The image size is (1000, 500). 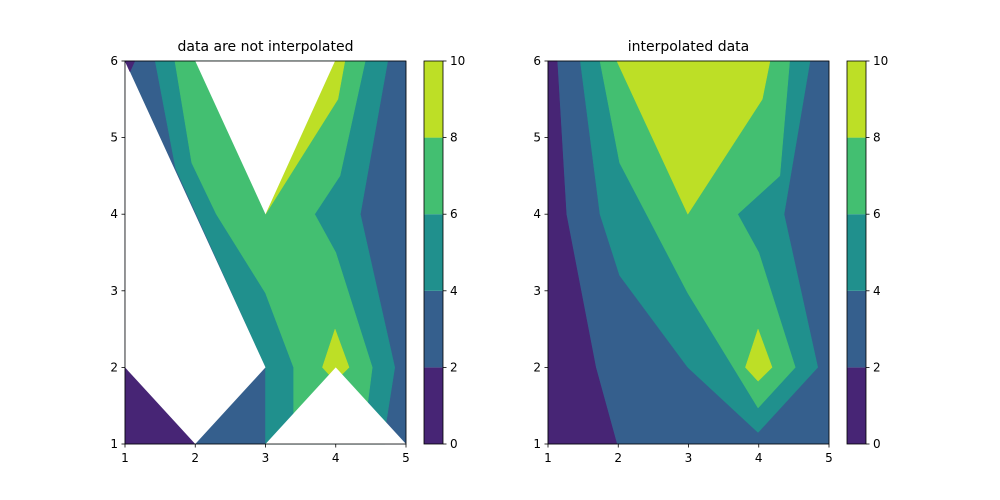 What do you see at coordinates (689, 47) in the screenshot?
I see `chart-title: interpolated data` at bounding box center [689, 47].